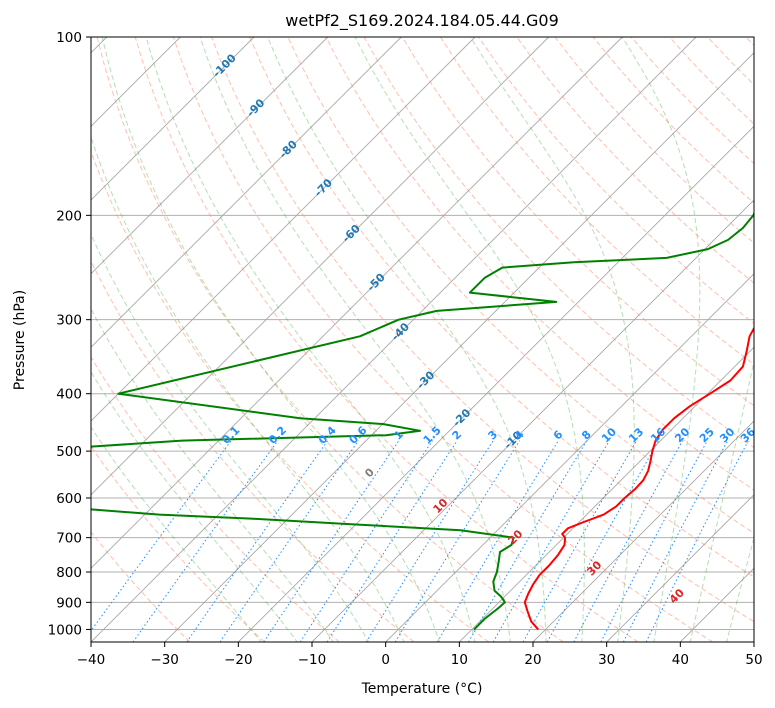 Image resolution: width=775 pixels, height=708 pixels. What do you see at coordinates (69, 539) in the screenshot?
I see `y-tick-label: 700` at bounding box center [69, 539].